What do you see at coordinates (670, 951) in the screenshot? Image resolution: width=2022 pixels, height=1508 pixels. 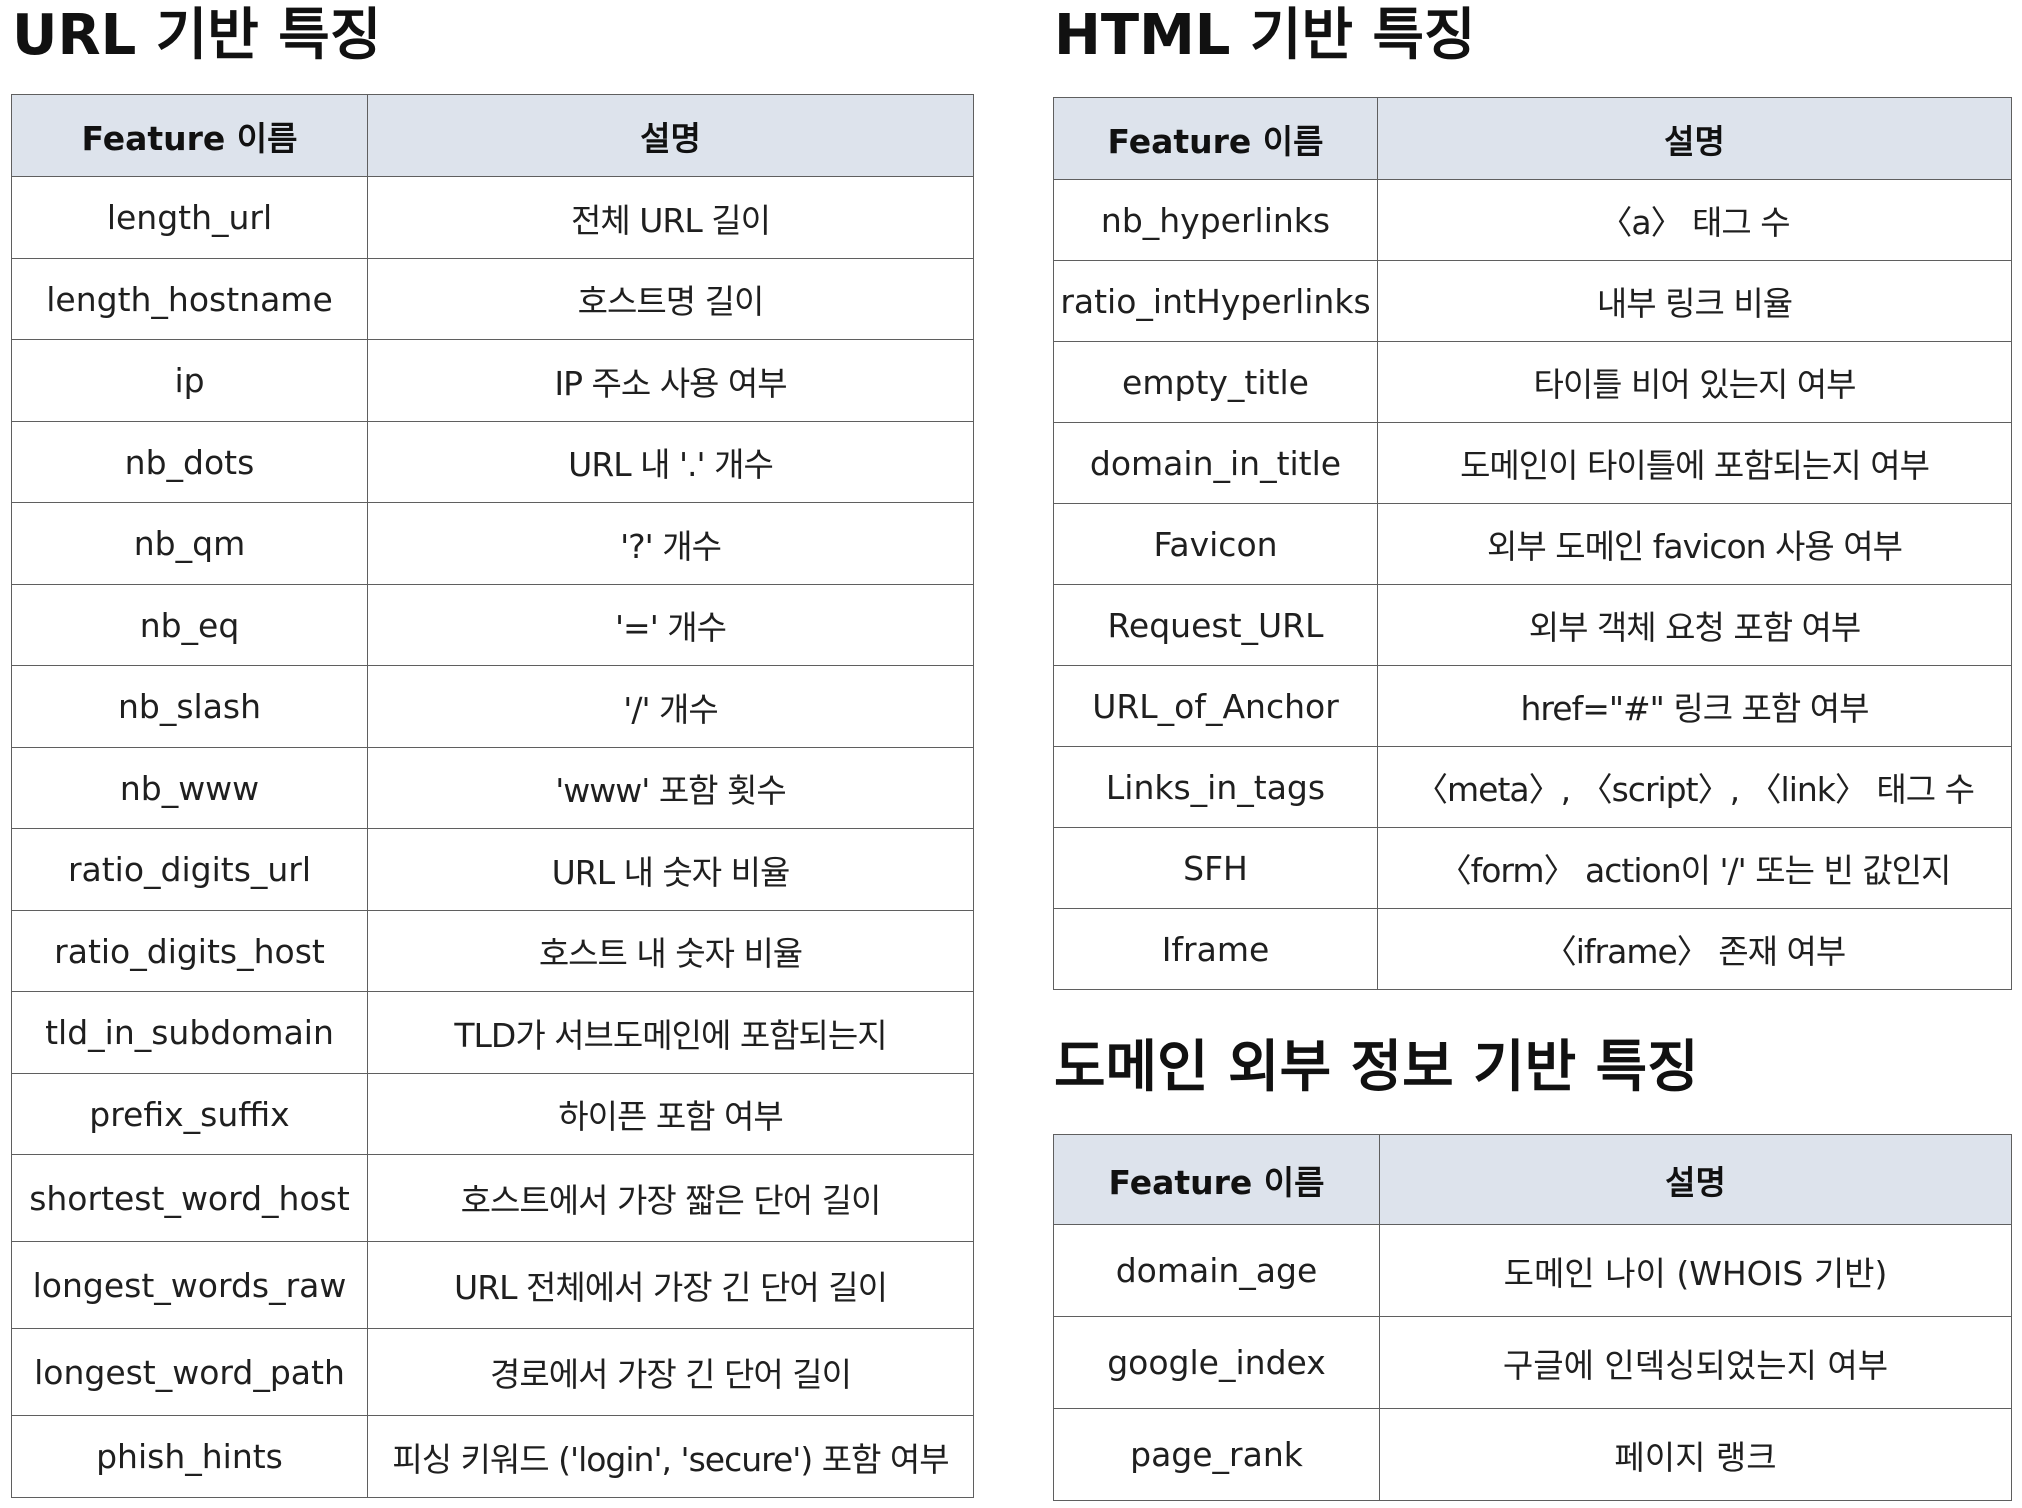 I see `description-cell: 호스트 내 숫자 비율` at bounding box center [670, 951].